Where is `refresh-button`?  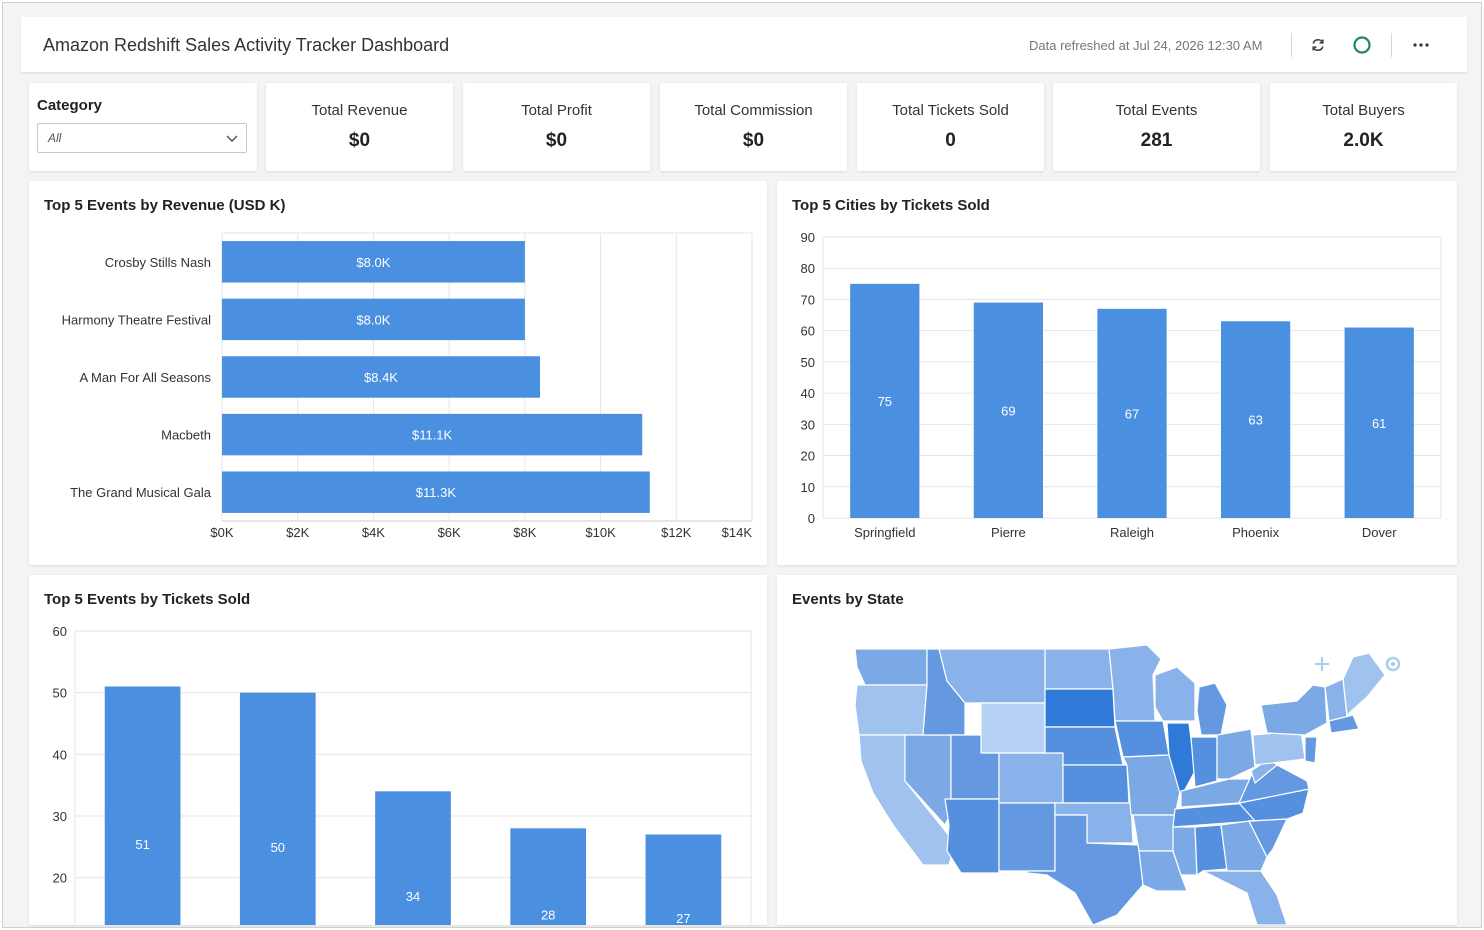 refresh-button is located at coordinates (1318, 45).